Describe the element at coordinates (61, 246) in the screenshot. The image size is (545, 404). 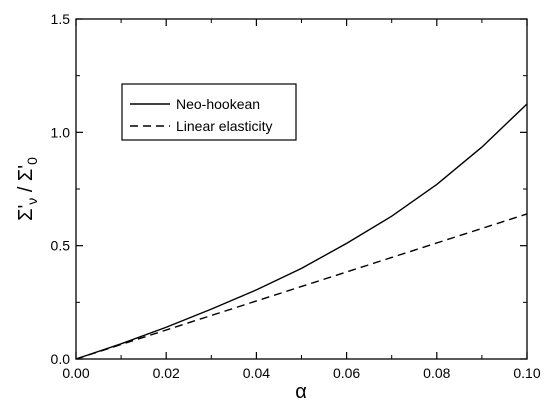
I see `y-tick-label: 0.5` at that location.